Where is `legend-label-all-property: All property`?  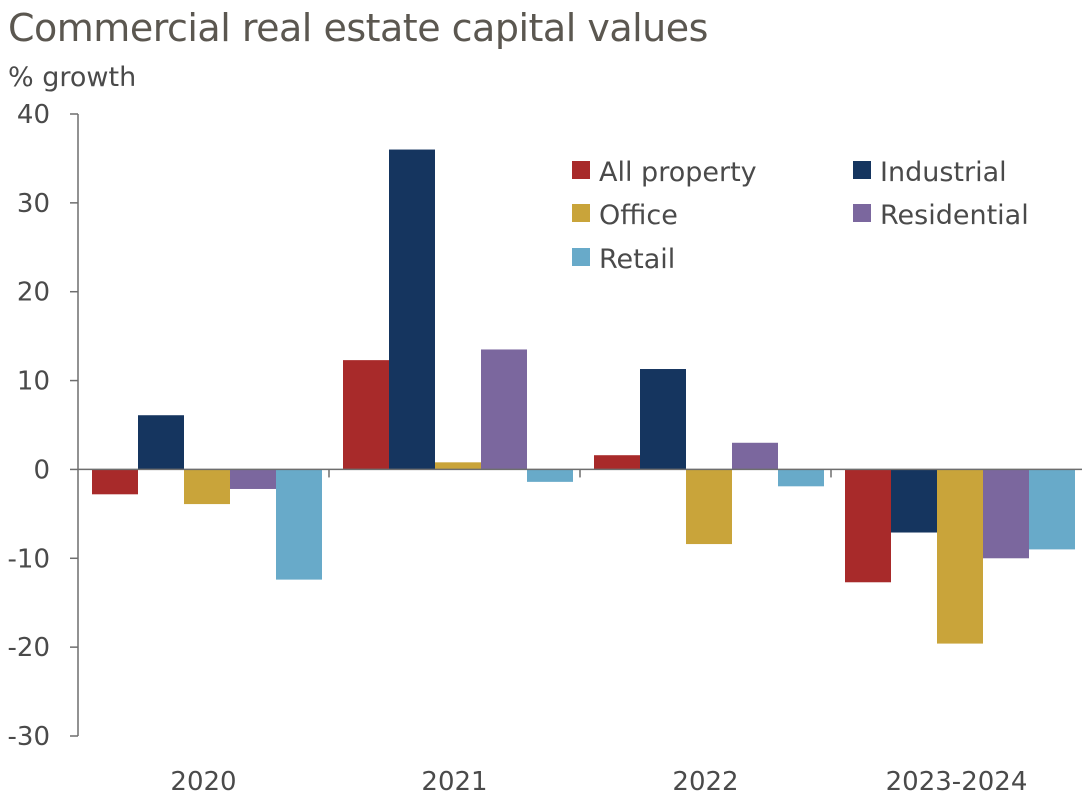
legend-label-all-property: All property is located at coordinates (678, 172).